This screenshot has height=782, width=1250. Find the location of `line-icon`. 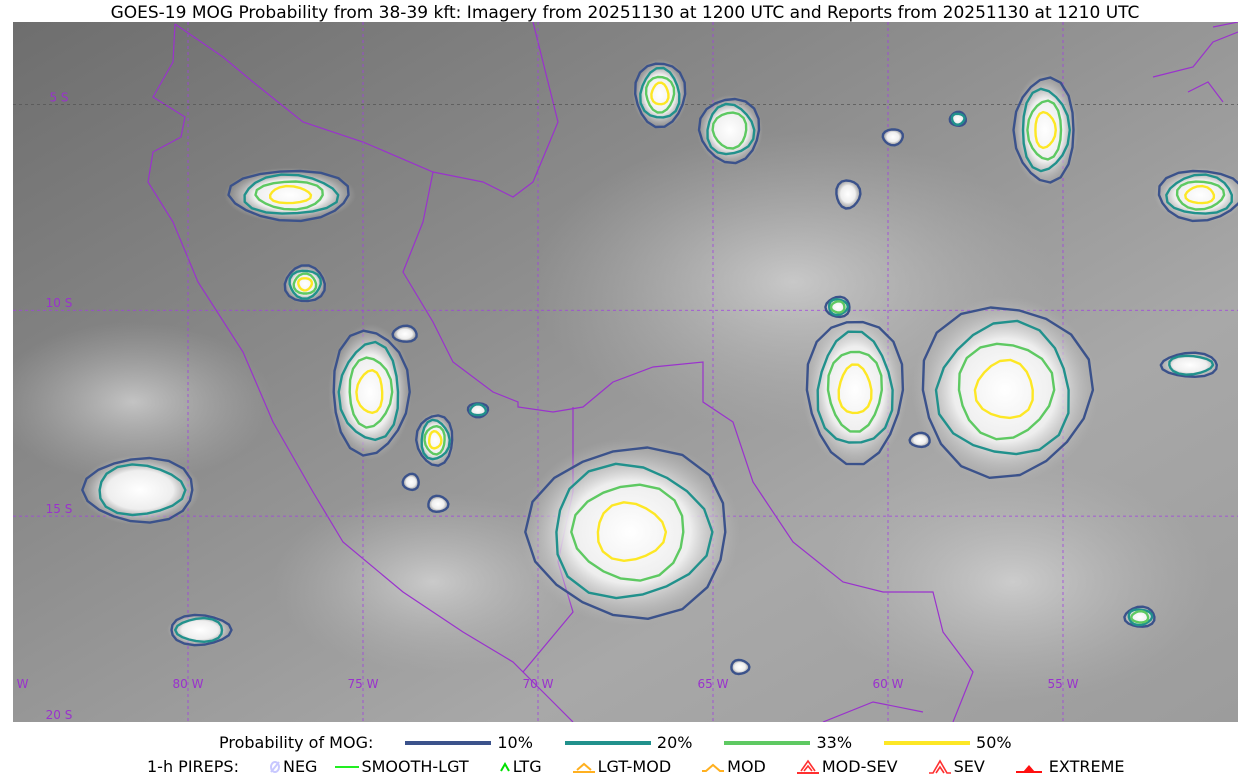

line-icon is located at coordinates (347, 766).